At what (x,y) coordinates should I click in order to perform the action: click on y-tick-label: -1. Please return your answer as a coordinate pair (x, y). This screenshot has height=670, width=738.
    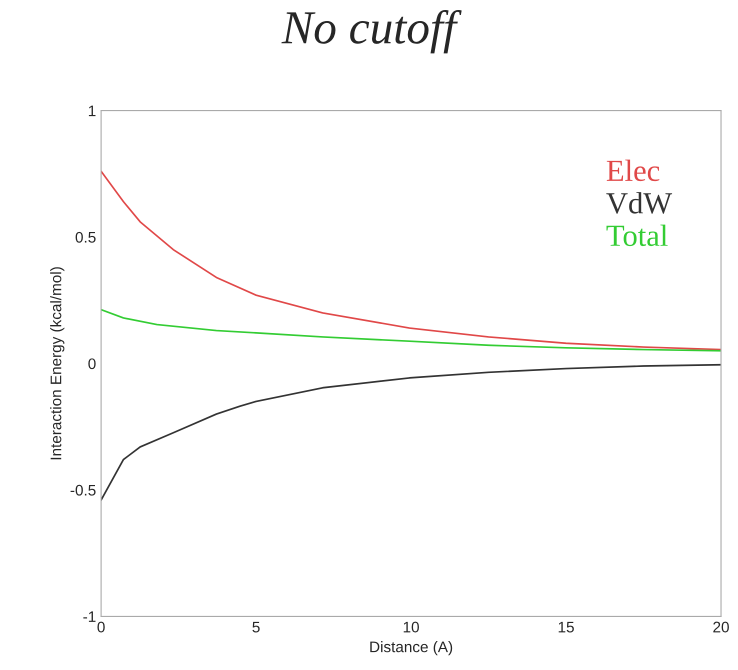
    Looking at the image, I should click on (89, 616).